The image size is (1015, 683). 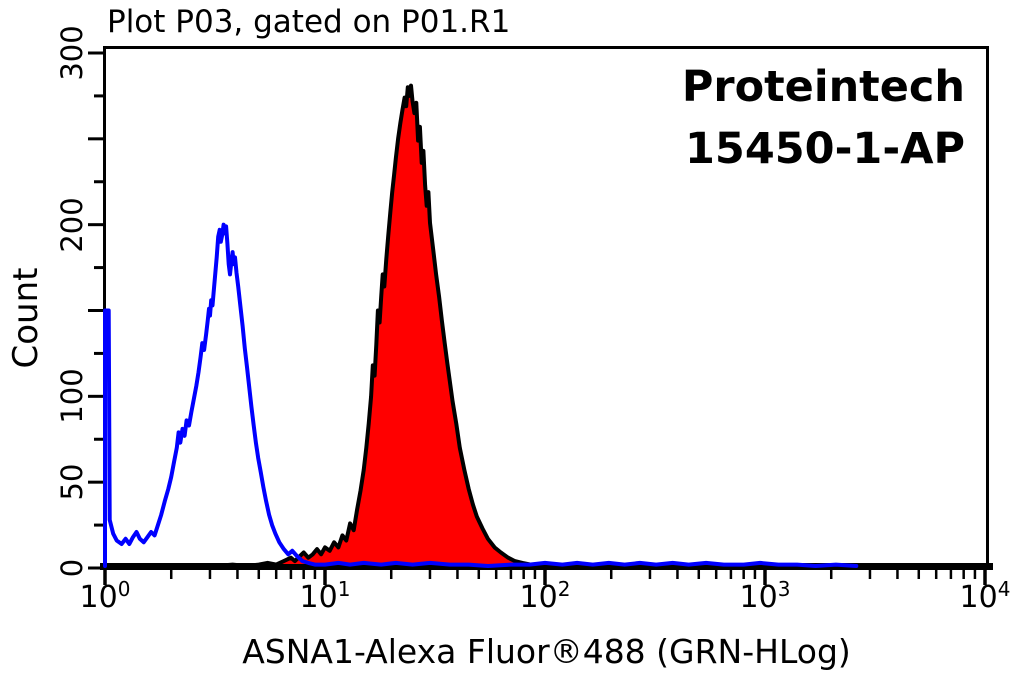 I want to click on y-tick-label: 50, so click(x=72, y=482).